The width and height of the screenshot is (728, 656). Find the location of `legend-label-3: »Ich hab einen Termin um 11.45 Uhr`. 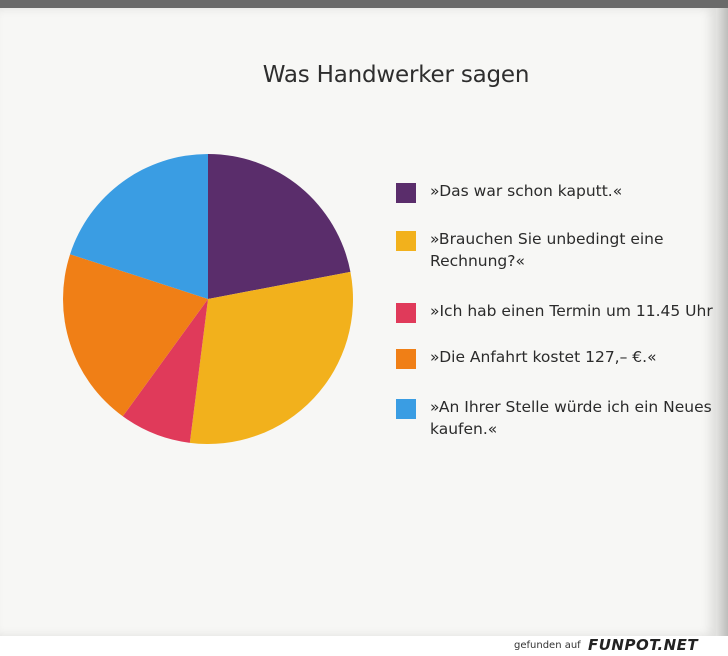

legend-label-3: »Ich hab einen Termin um 11.45 Uhr is located at coordinates (571, 311).